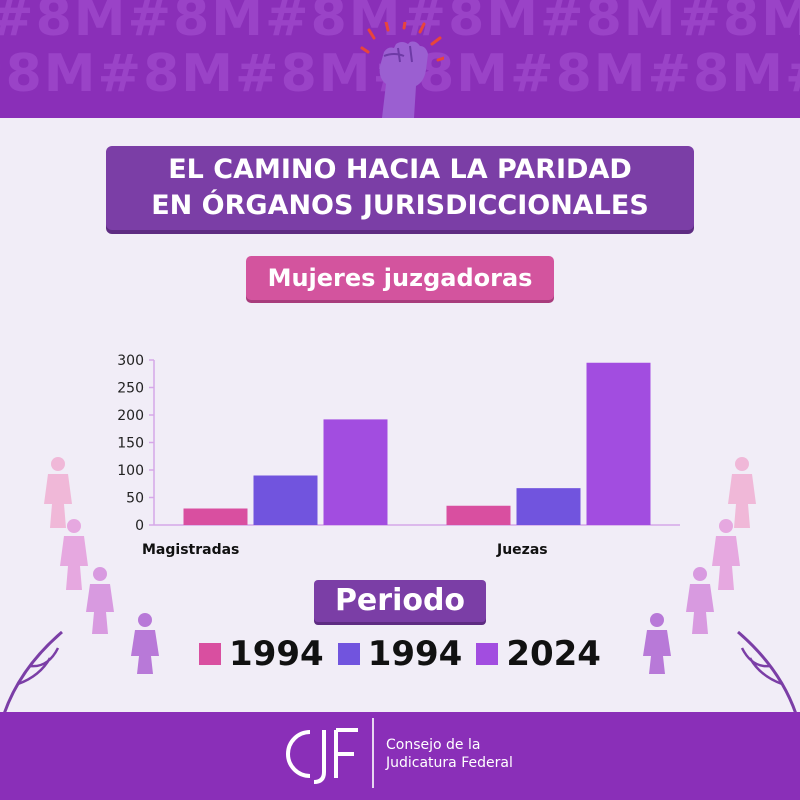 The image size is (800, 800). What do you see at coordinates (433, 745) in the screenshot?
I see `org-name-line-1: Consejo de la` at bounding box center [433, 745].